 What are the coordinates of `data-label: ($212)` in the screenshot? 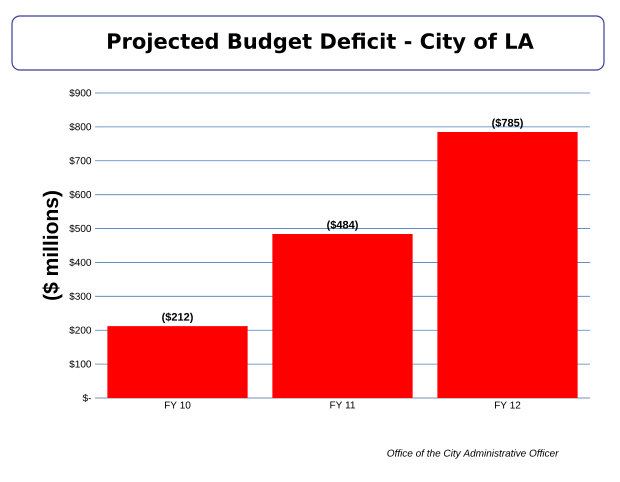 It's located at (177, 317).